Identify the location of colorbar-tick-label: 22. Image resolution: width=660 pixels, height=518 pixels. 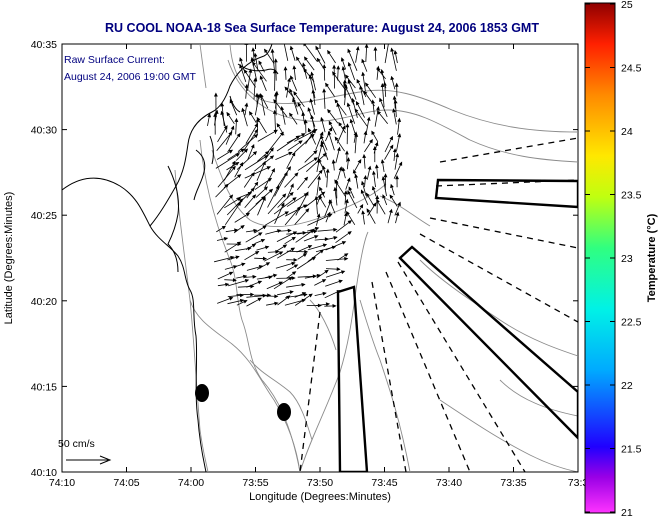
(627, 386).